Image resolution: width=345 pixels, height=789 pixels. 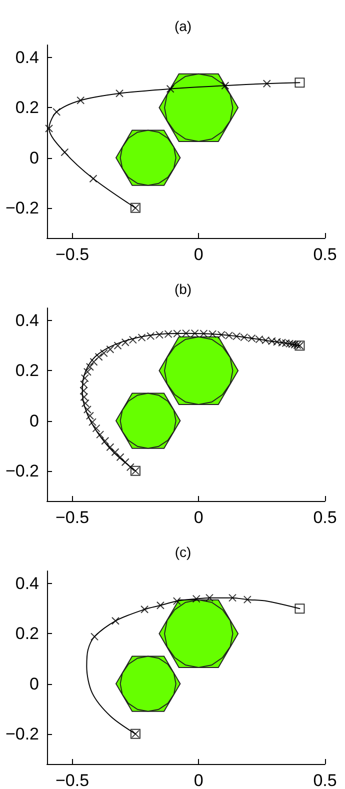 I want to click on chart-title: (b), so click(x=183, y=289).